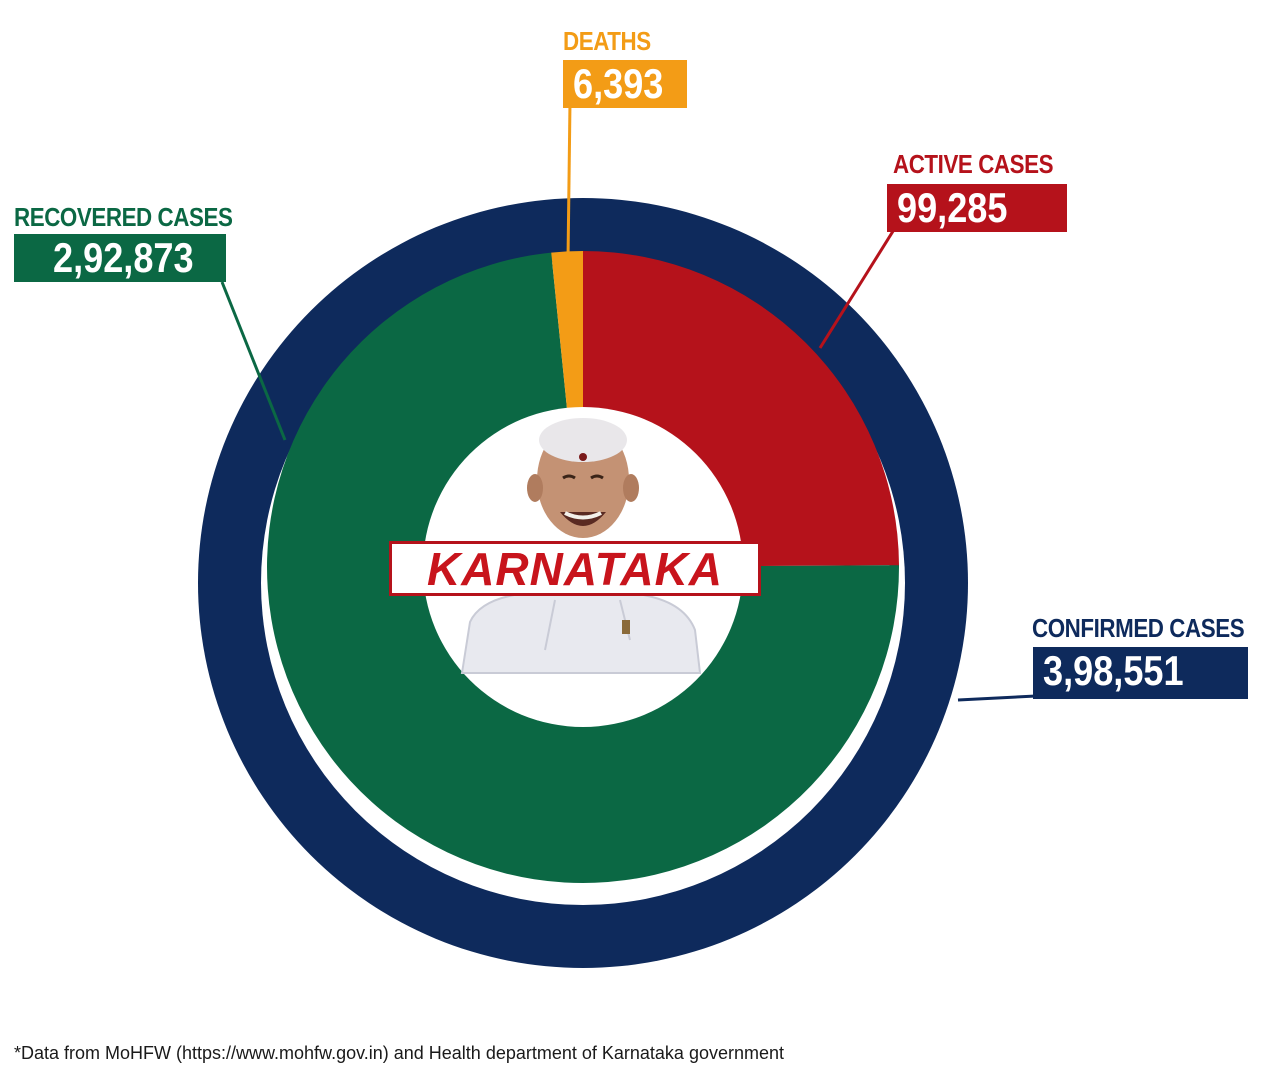 This screenshot has height=1080, width=1263. I want to click on active-cases-label: ACTIVE CASES, so click(973, 164).